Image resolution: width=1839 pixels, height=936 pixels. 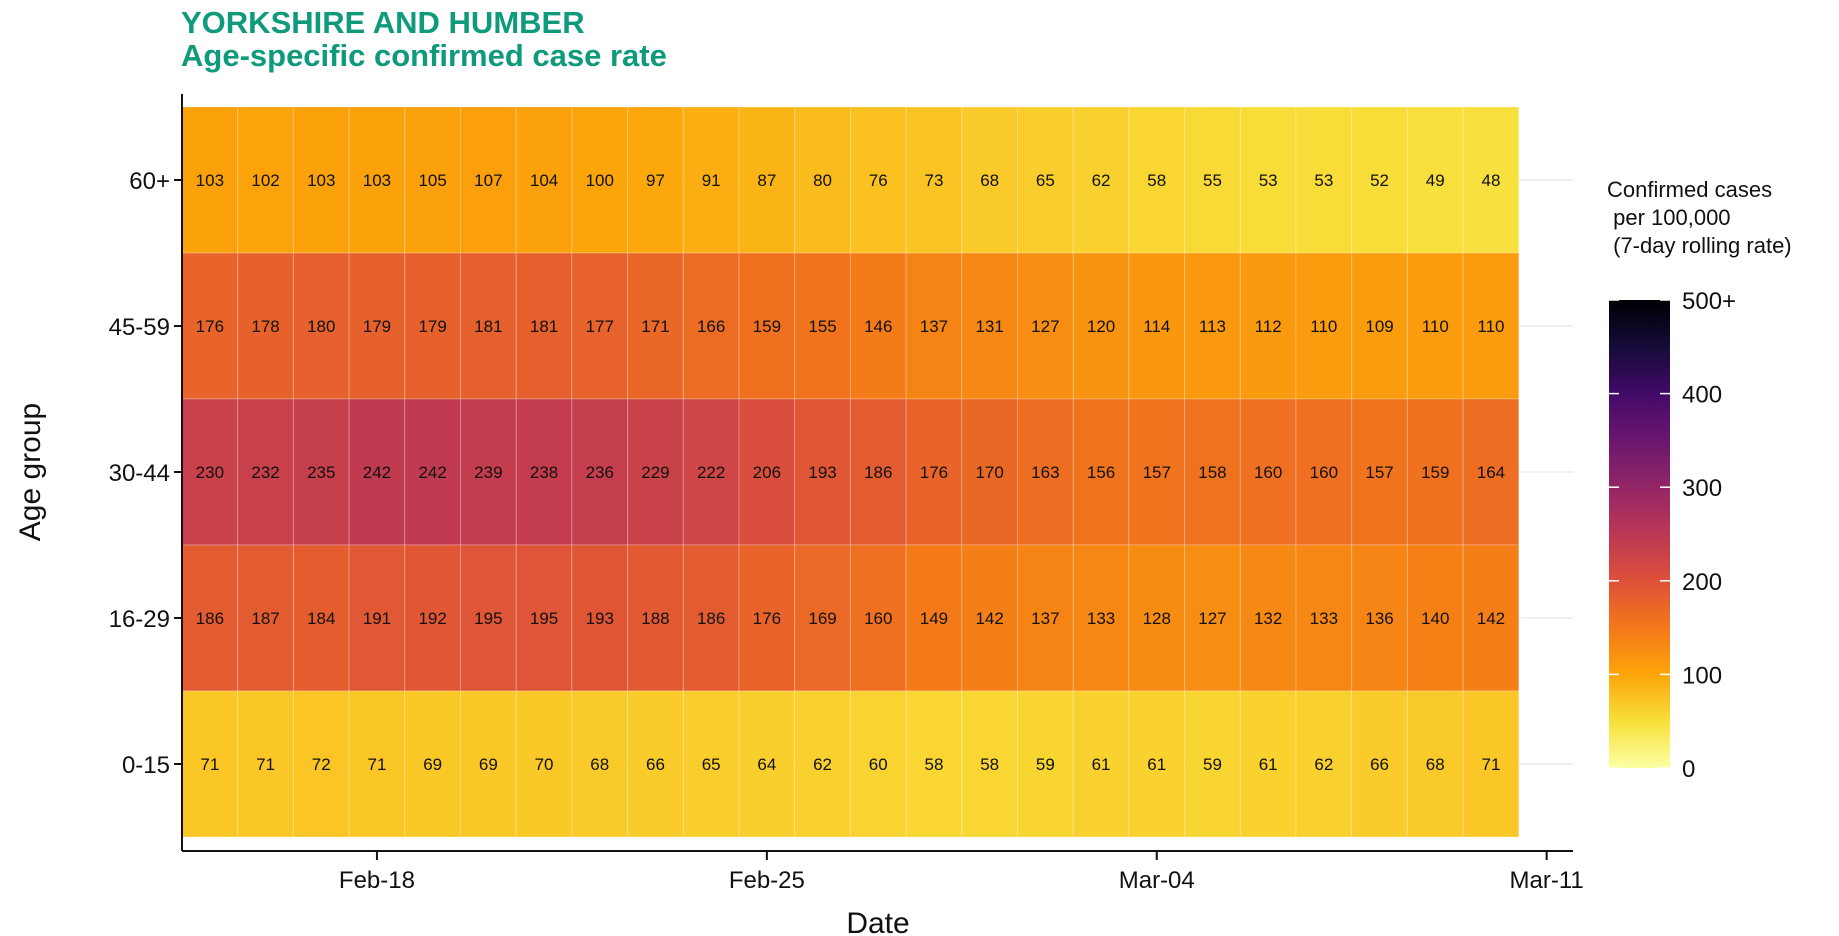 What do you see at coordinates (1435, 618) in the screenshot?
I see `cell-value-label: 140` at bounding box center [1435, 618].